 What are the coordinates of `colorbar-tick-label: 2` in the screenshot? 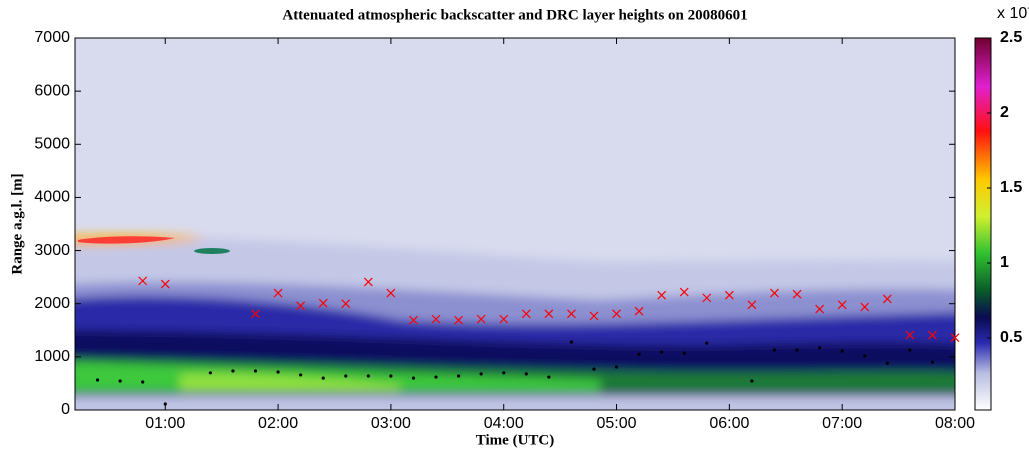 It's located at (1004, 112).